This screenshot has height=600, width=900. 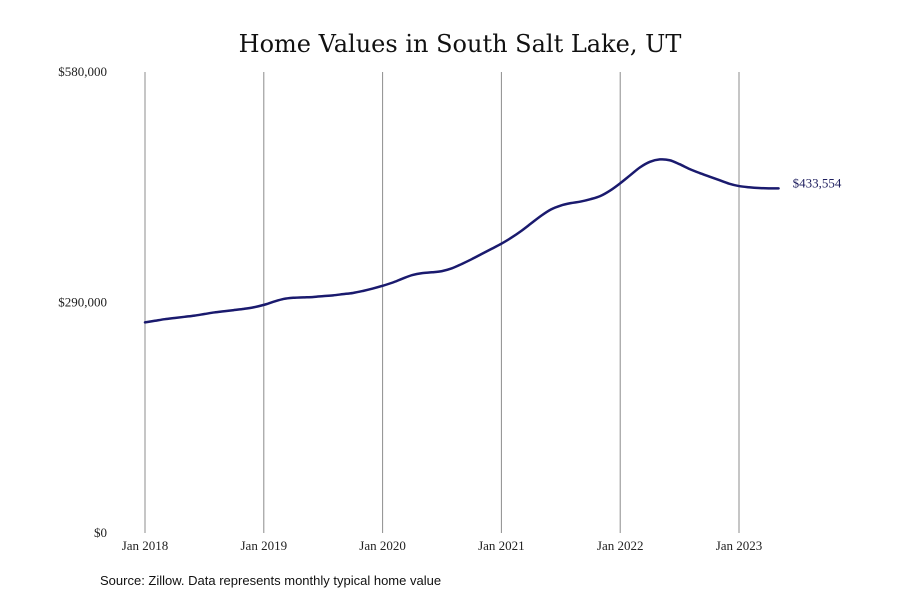 I want to click on y-axis-ticks: $0 $290,000 $580,000, so click(x=82, y=302).